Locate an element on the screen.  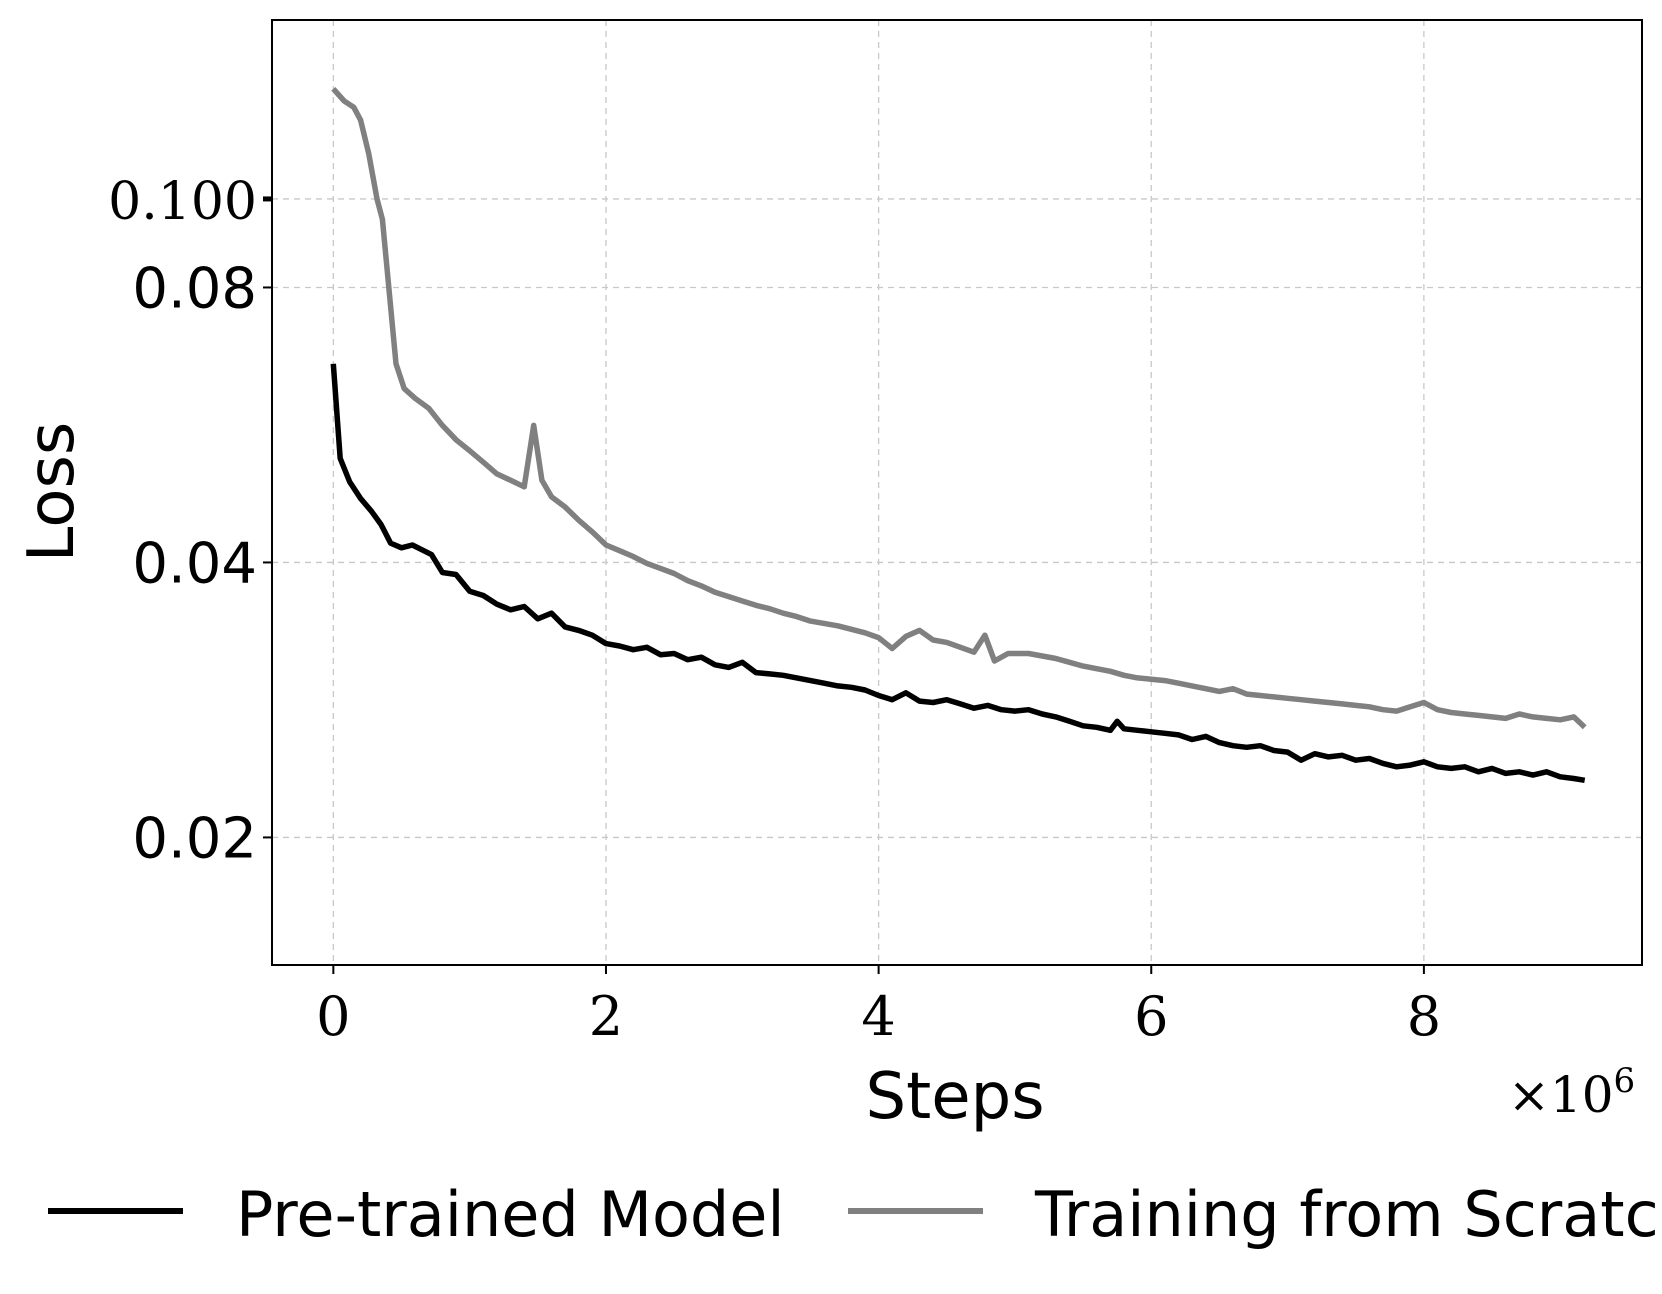
x-tick-label: 0 is located at coordinates (333, 1016).